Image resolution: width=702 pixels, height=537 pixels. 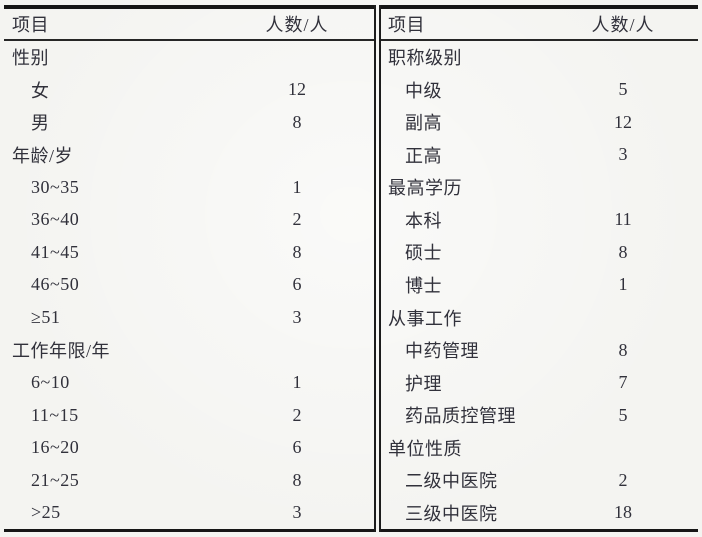 What do you see at coordinates (423, 123) in the screenshot?
I see `row-label: 副高` at bounding box center [423, 123].